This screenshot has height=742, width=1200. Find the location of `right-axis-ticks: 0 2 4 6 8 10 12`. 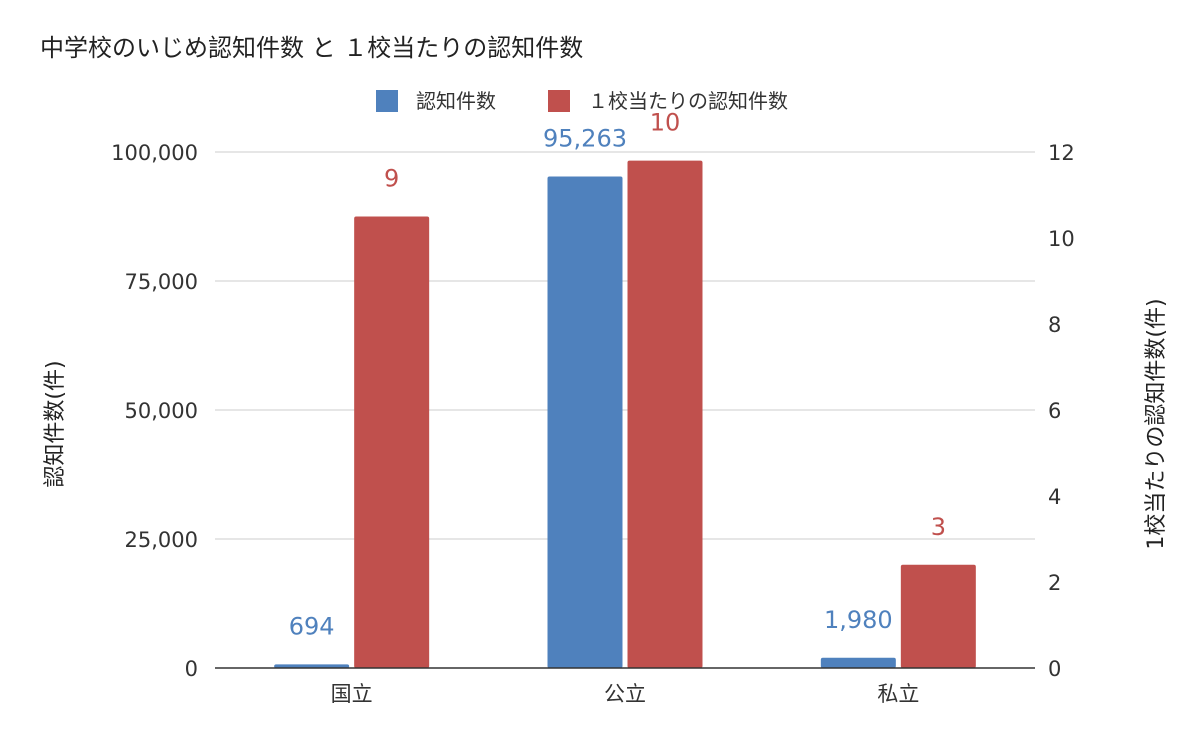

right-axis-ticks: 0 2 4 6 8 10 12 is located at coordinates (1061, 411).